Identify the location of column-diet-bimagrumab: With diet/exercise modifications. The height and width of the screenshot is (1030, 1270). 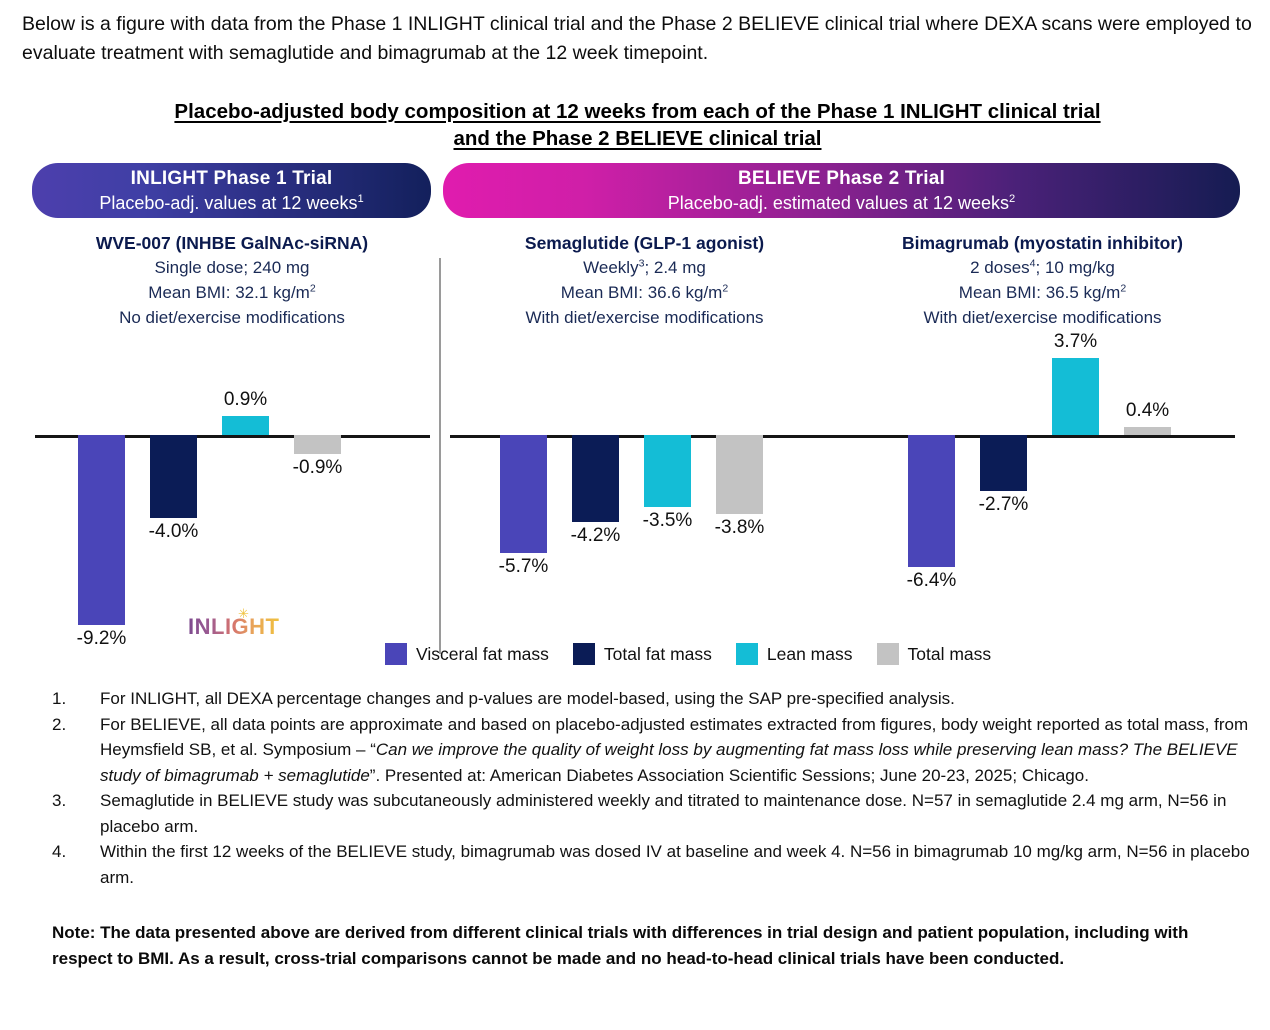
(1042, 317).